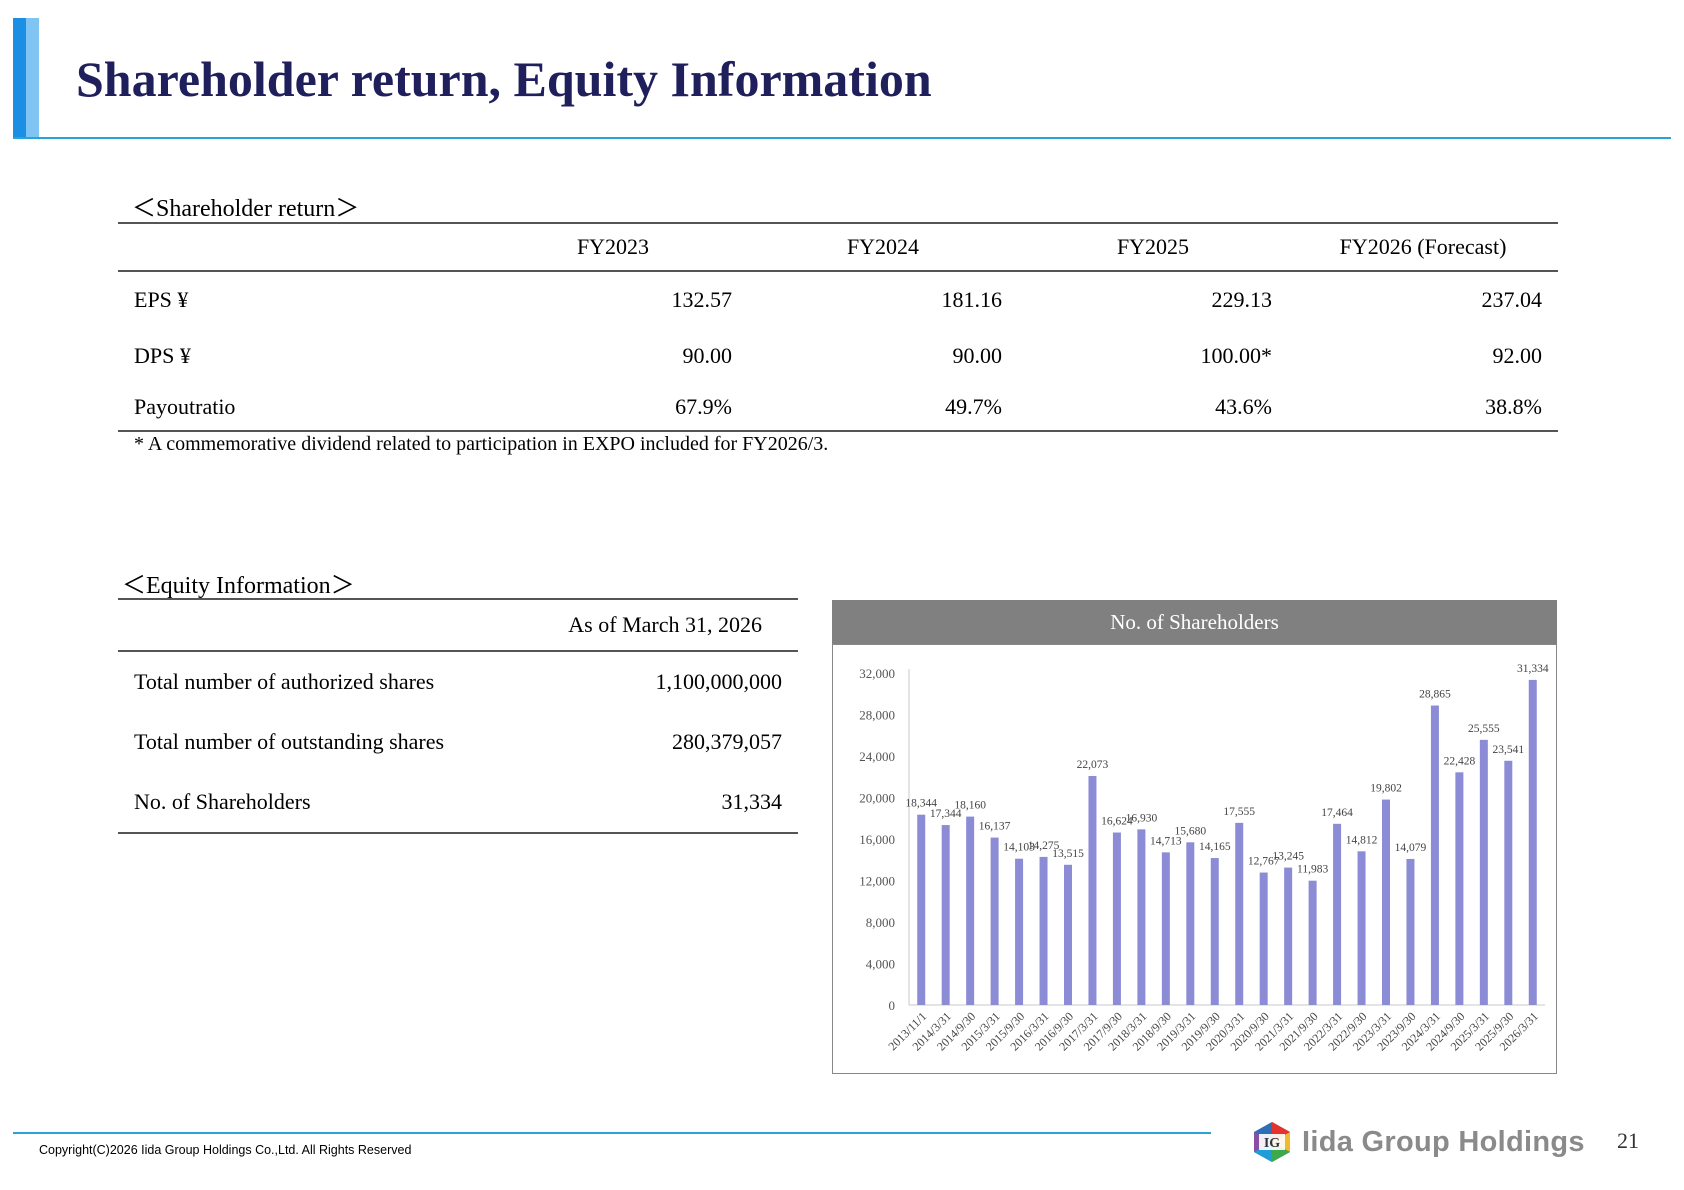 Image resolution: width=1684 pixels, height=1190 pixels. I want to click on data-label: 16,137, so click(995, 827).